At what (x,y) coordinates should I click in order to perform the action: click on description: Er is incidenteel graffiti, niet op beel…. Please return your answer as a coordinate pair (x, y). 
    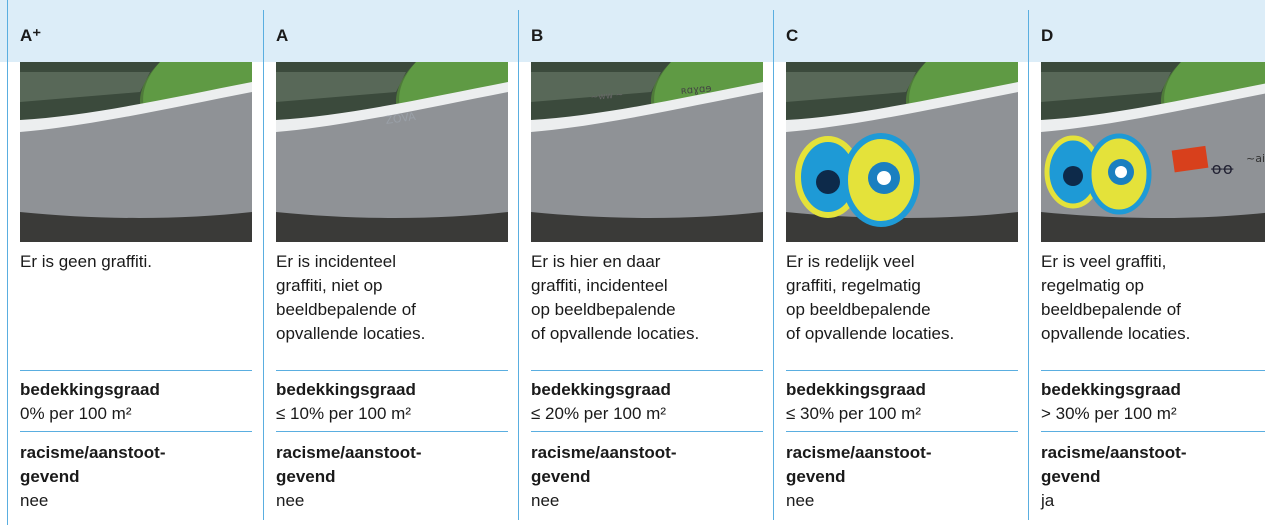
    Looking at the image, I should click on (351, 297).